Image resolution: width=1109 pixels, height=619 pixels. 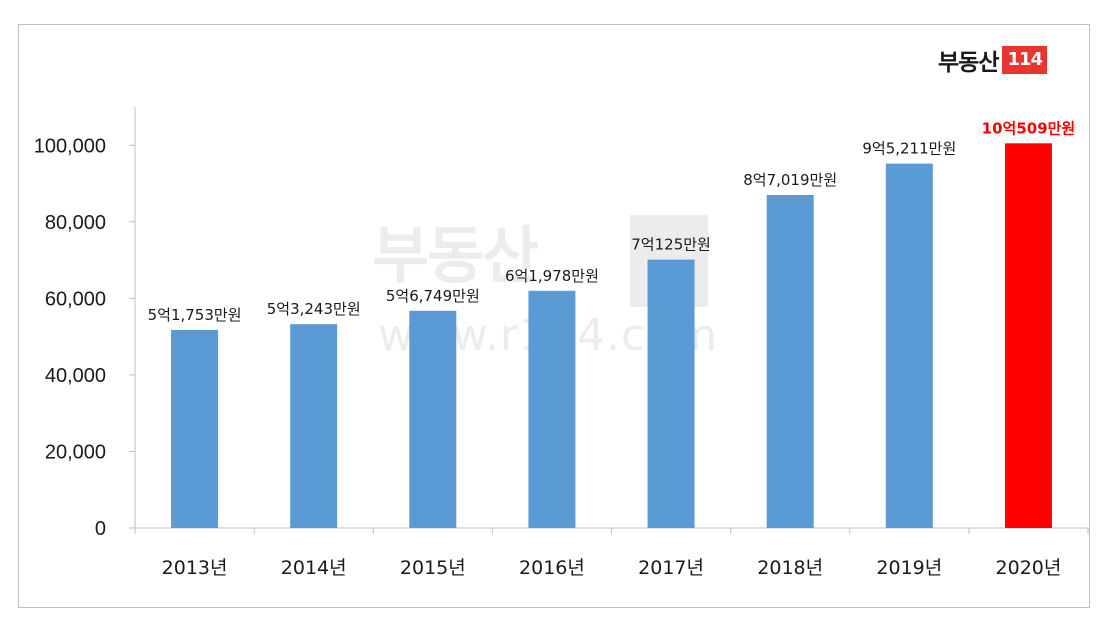 I want to click on bar-data-label: 8억7,019만원, so click(x=790, y=180).